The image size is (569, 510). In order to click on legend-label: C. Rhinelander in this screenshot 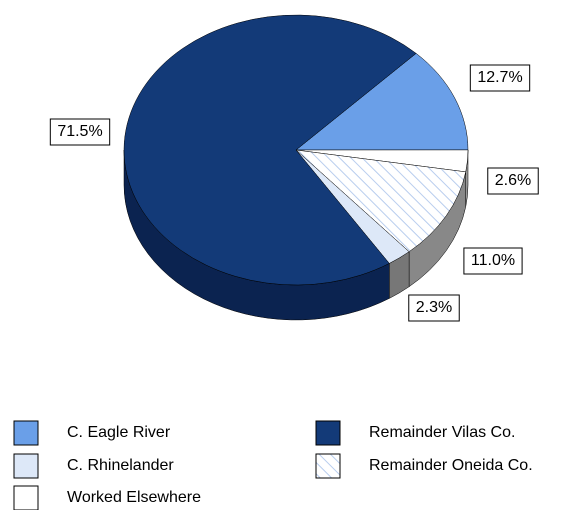, I will do `click(120, 465)`.